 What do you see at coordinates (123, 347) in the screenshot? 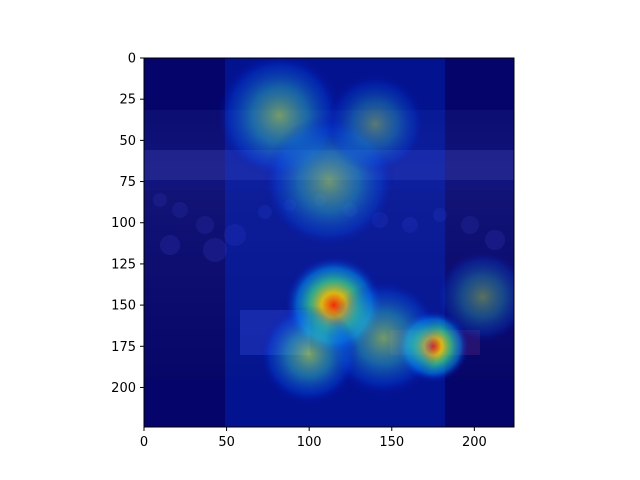
I see `y-tick-label: 175` at bounding box center [123, 347].